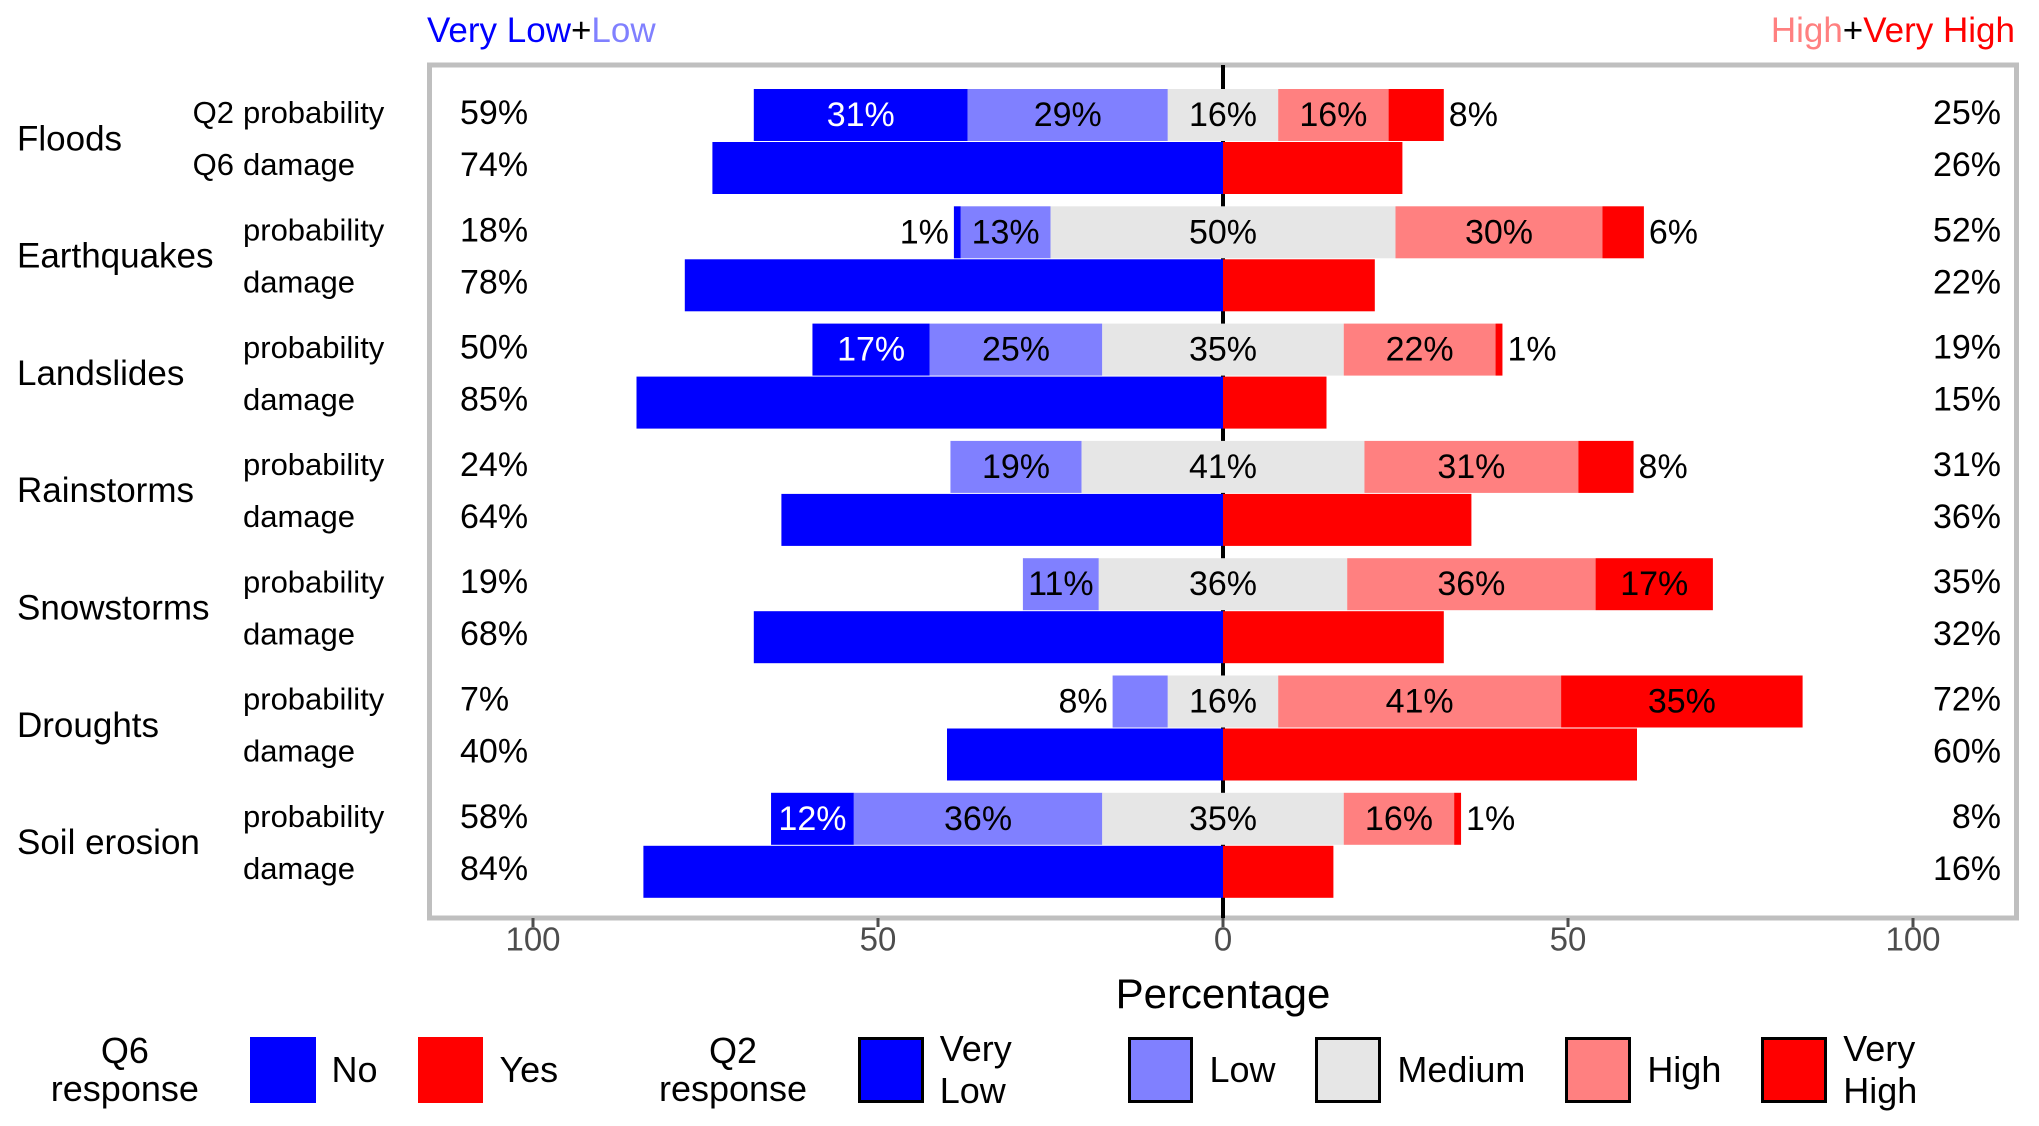  What do you see at coordinates (1967, 751) in the screenshot?
I see `total-right: 60%` at bounding box center [1967, 751].